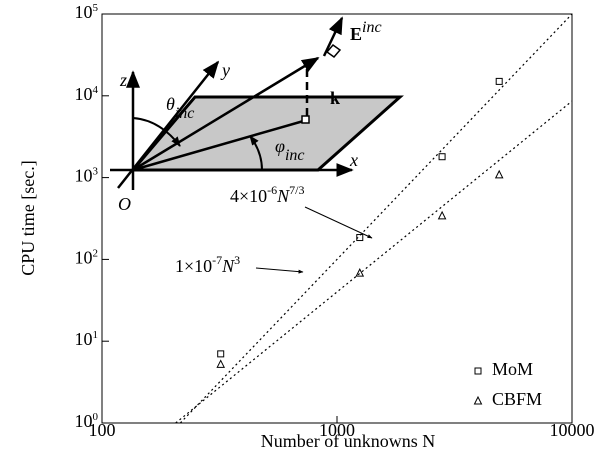 This screenshot has width=595, height=466. What do you see at coordinates (123, 80) in the screenshot?
I see `z-label: z` at bounding box center [123, 80].